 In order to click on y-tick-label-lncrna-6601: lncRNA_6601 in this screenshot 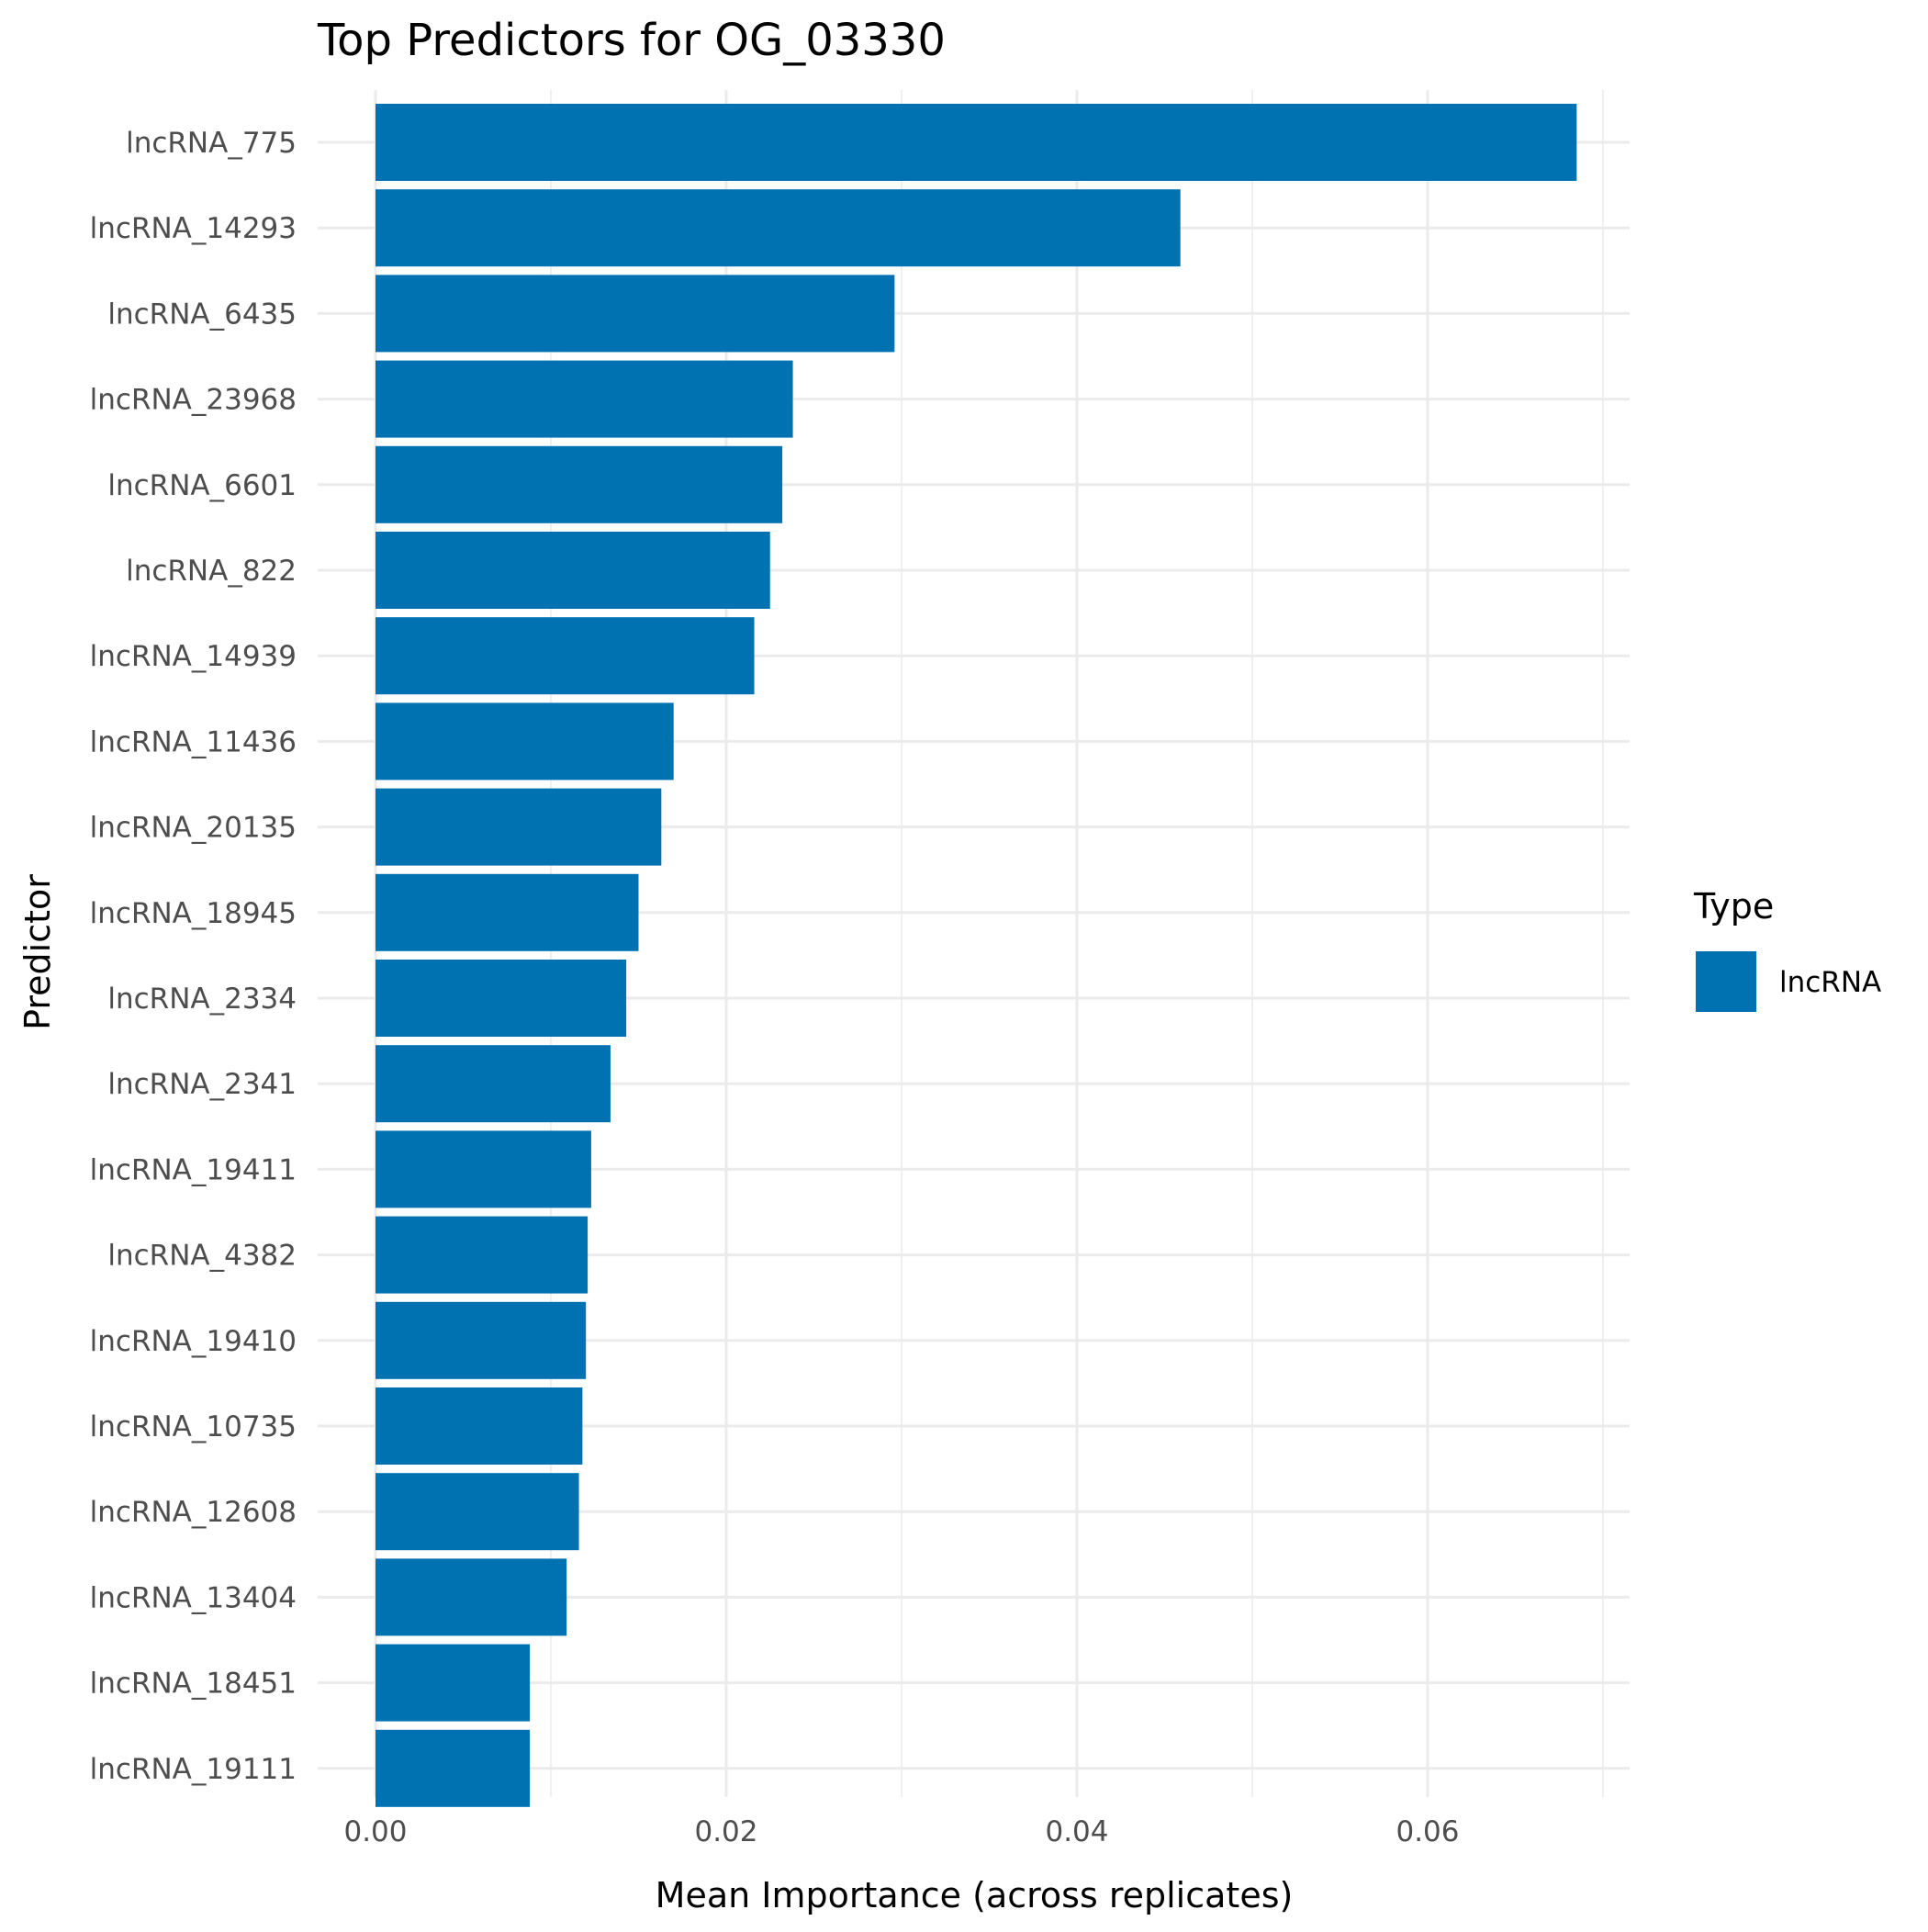, I will do `click(202, 486)`.